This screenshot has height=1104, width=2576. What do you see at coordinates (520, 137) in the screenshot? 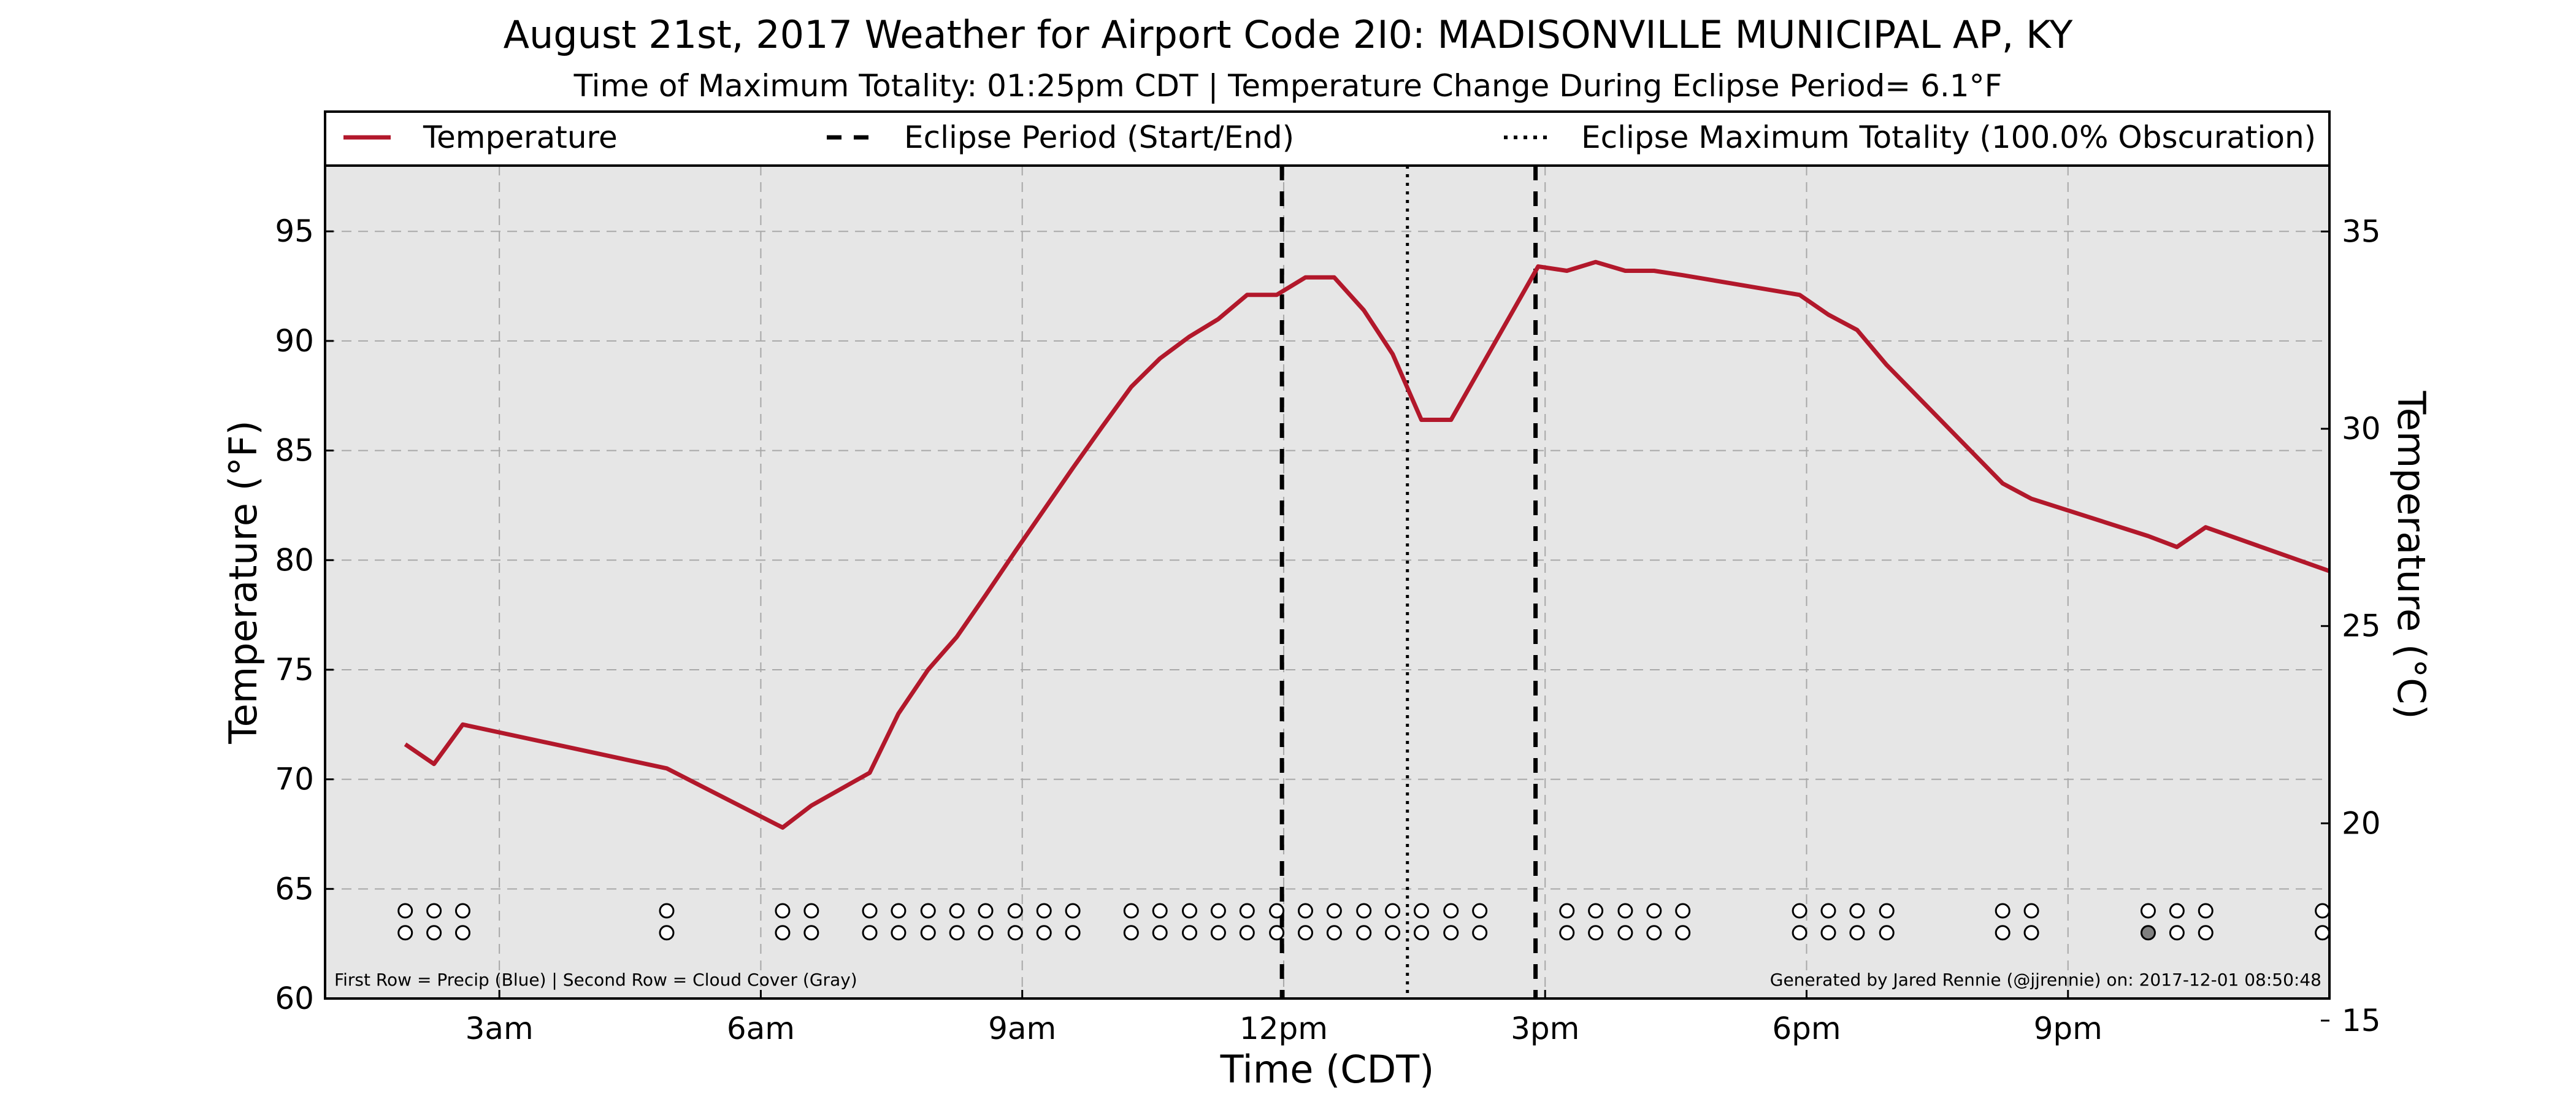
I see `legend-label-temperature: Temperature` at bounding box center [520, 137].